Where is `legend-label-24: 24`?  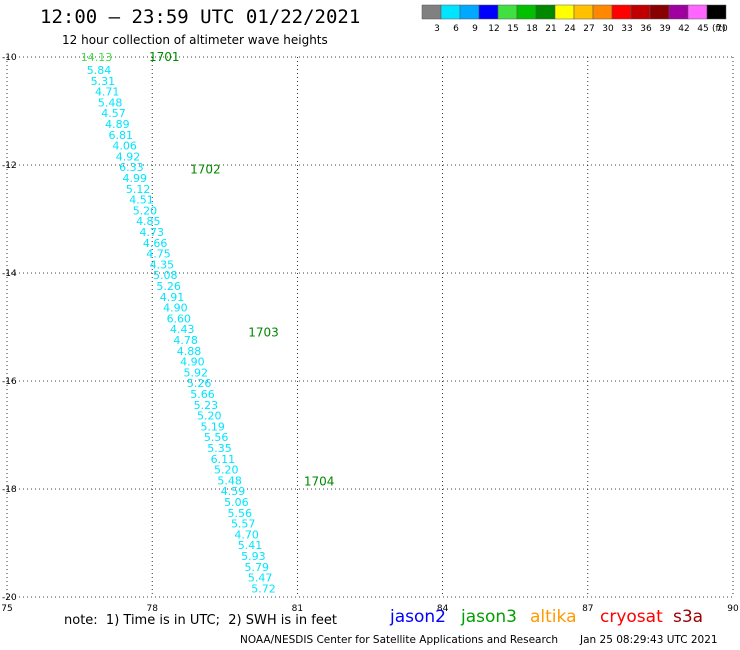 legend-label-24: 24 is located at coordinates (570, 29).